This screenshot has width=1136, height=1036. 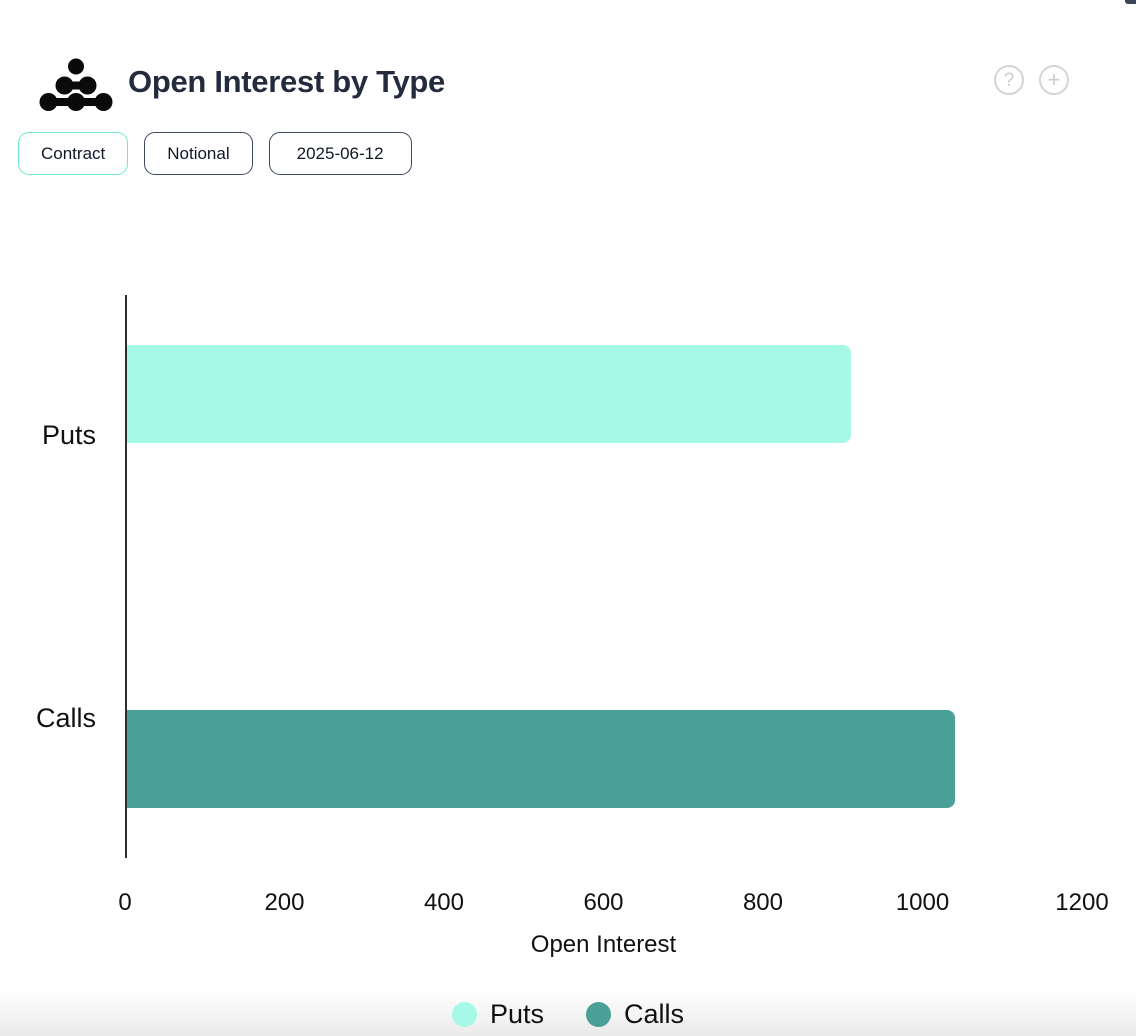 I want to click on legend-item-calls: Calls, so click(x=635, y=1014).